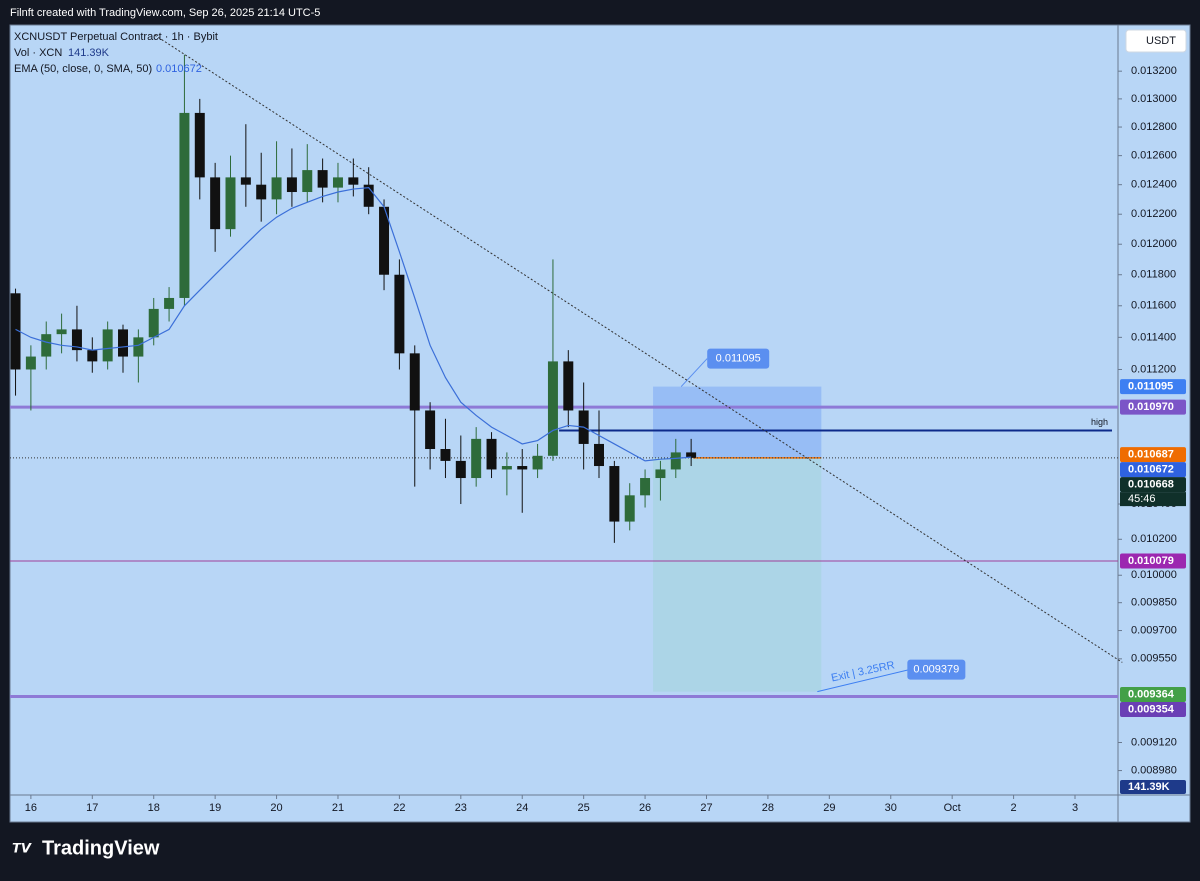  What do you see at coordinates (1014, 808) in the screenshot?
I see `x-tick-label: 2` at bounding box center [1014, 808].